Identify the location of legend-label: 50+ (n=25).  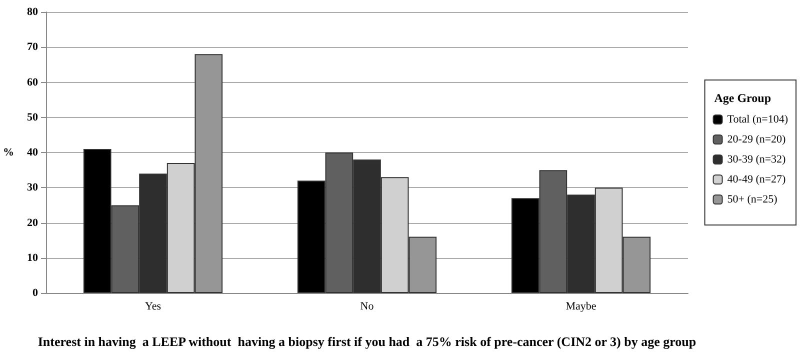
(752, 200).